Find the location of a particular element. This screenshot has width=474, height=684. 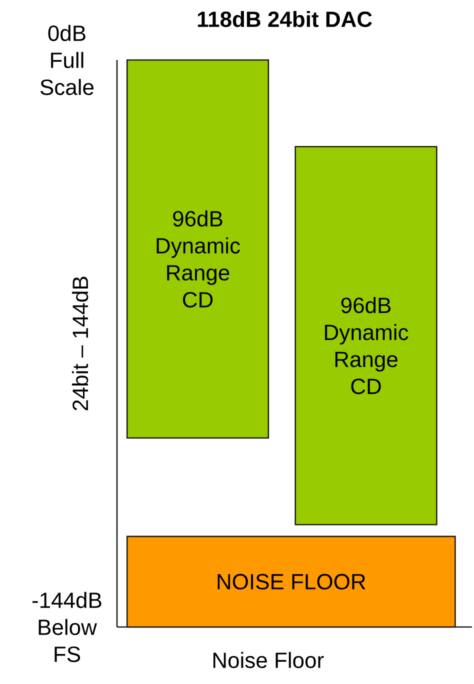

y-axis-title: 24bit – 144dB is located at coordinates (80, 343).